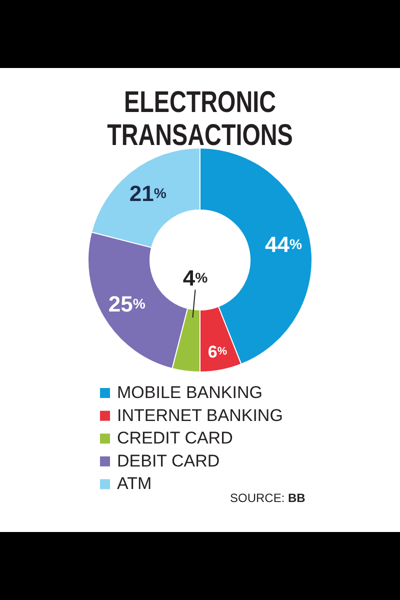 The height and width of the screenshot is (600, 400). I want to click on data-label: 6%, so click(218, 351).